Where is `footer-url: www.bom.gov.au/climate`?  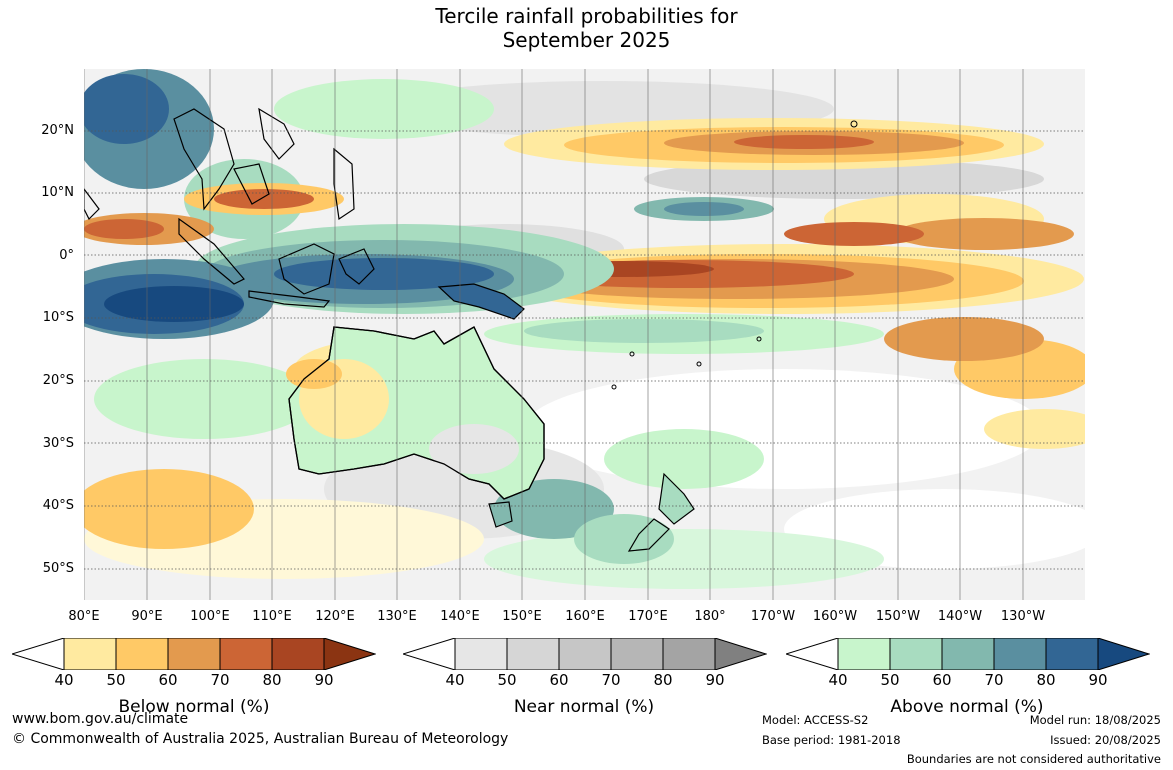 footer-url: www.bom.gov.au/climate is located at coordinates (100, 719).